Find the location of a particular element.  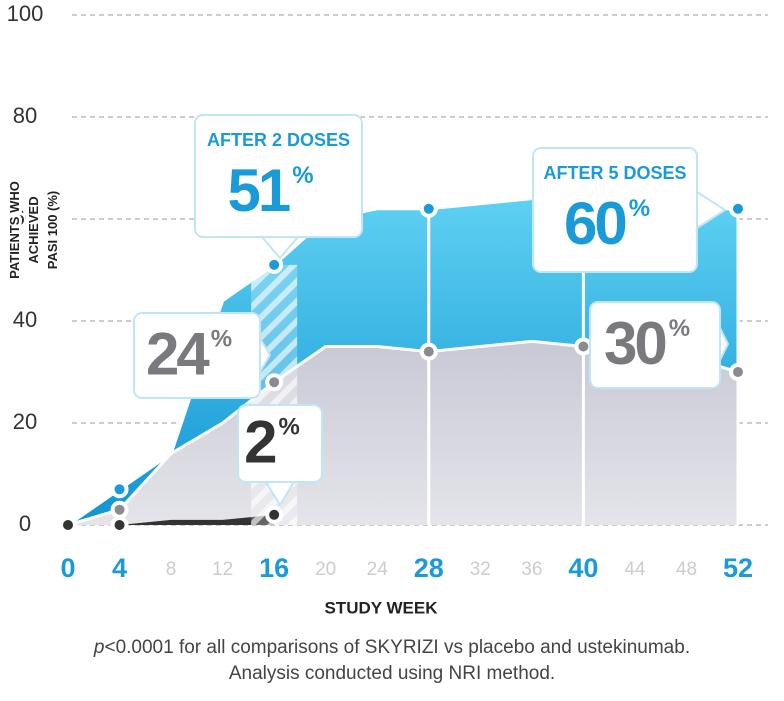

callout: 30% is located at coordinates (659, 345).